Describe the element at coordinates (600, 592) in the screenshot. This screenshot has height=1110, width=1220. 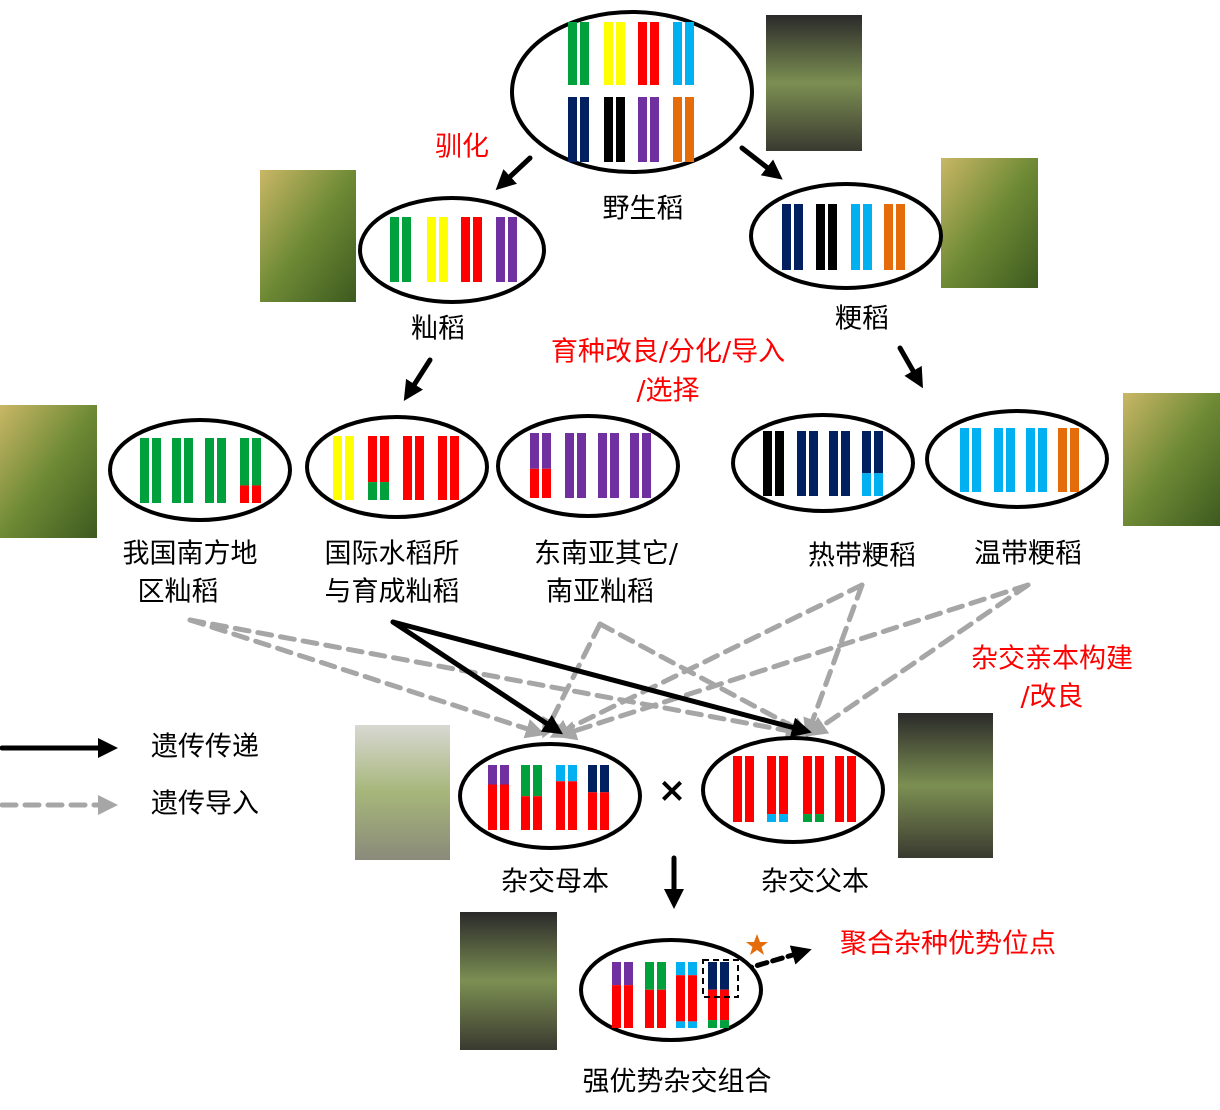
I see `node-label: 南亚籼稻` at that location.